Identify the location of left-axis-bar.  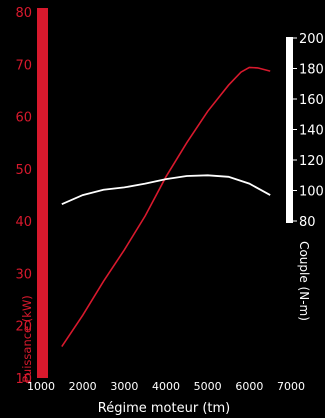
(42, 193).